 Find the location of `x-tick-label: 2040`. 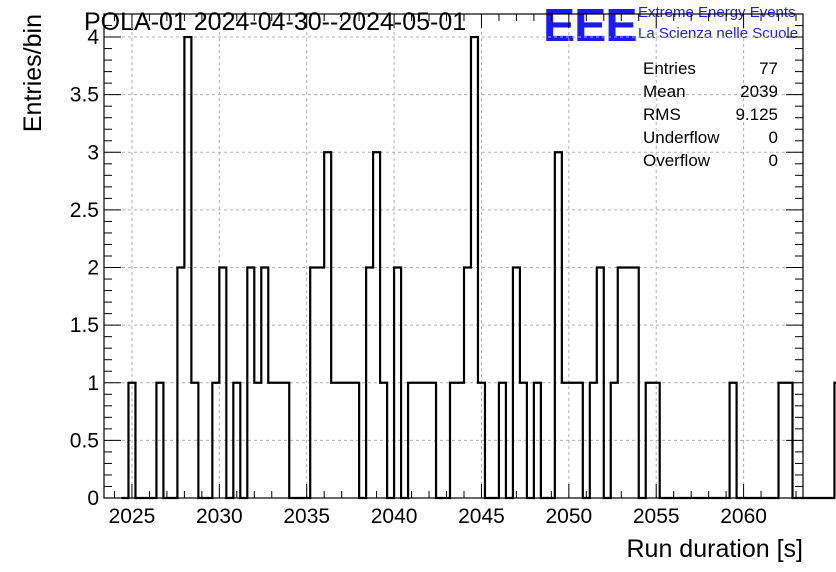

x-tick-label: 2040 is located at coordinates (394, 516).